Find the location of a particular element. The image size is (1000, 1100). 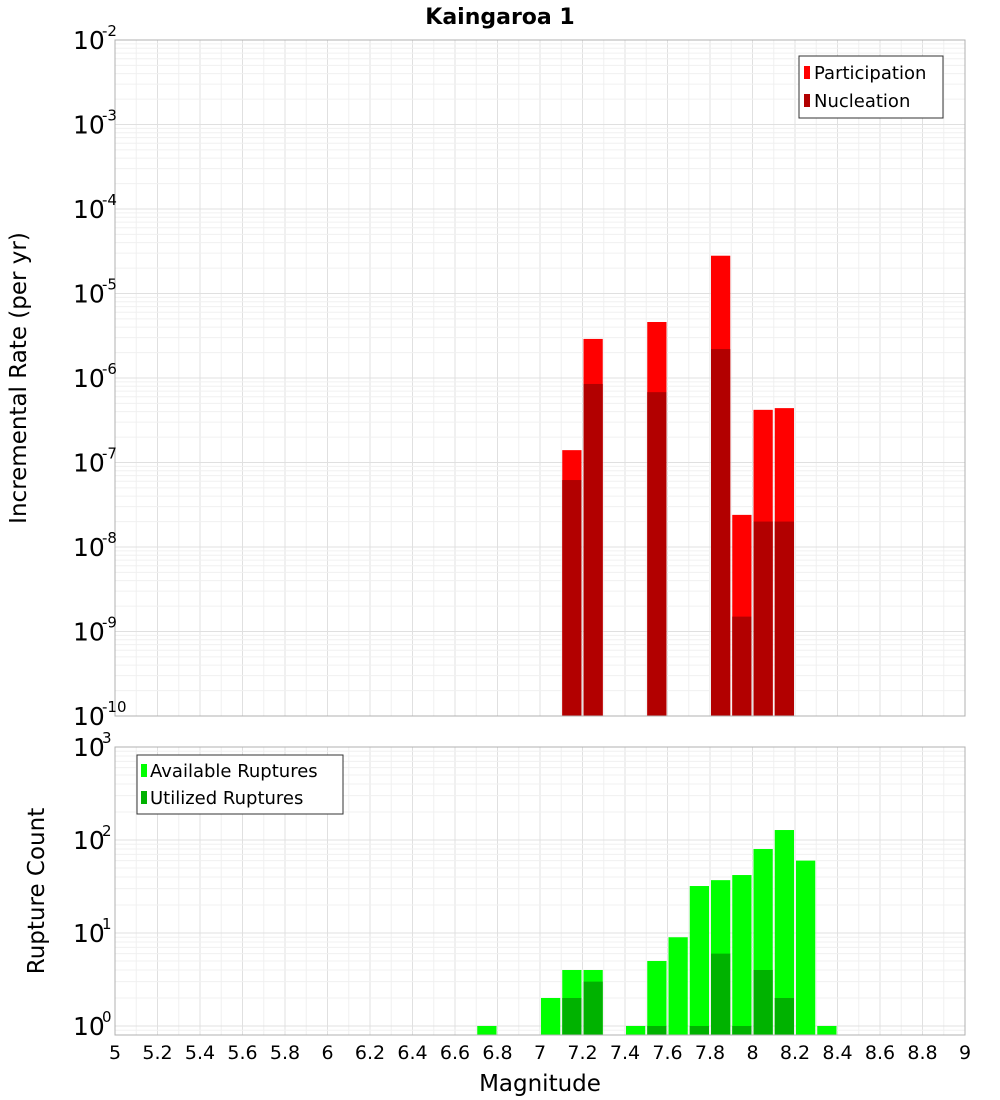

legend-available-swatch is located at coordinates (144, 770).